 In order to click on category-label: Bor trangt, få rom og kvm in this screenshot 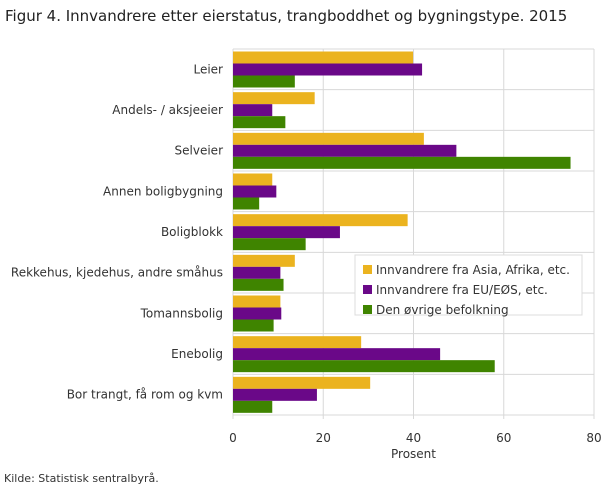, I will do `click(145, 395)`.